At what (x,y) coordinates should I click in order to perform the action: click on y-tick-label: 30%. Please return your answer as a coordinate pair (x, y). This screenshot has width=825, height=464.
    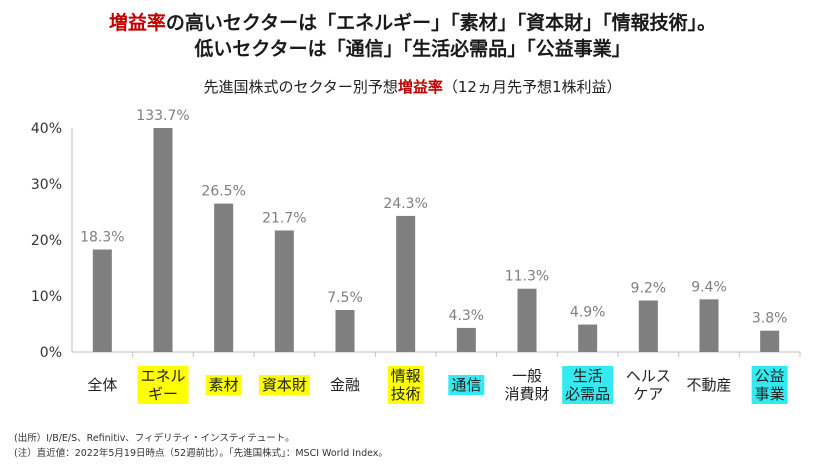
    Looking at the image, I should click on (46, 185).